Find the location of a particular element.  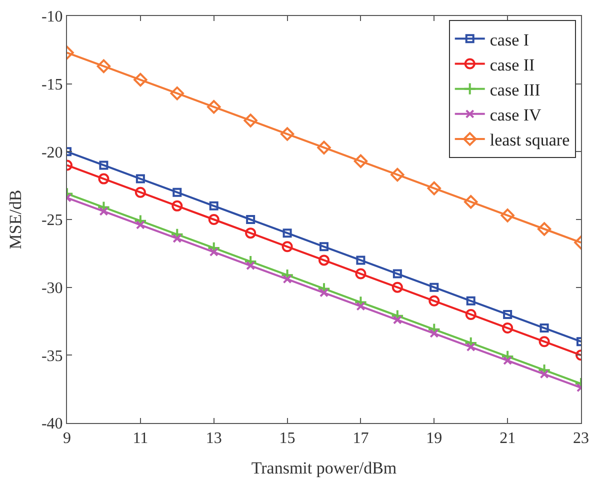

x-tick-label: 13 is located at coordinates (214, 439).